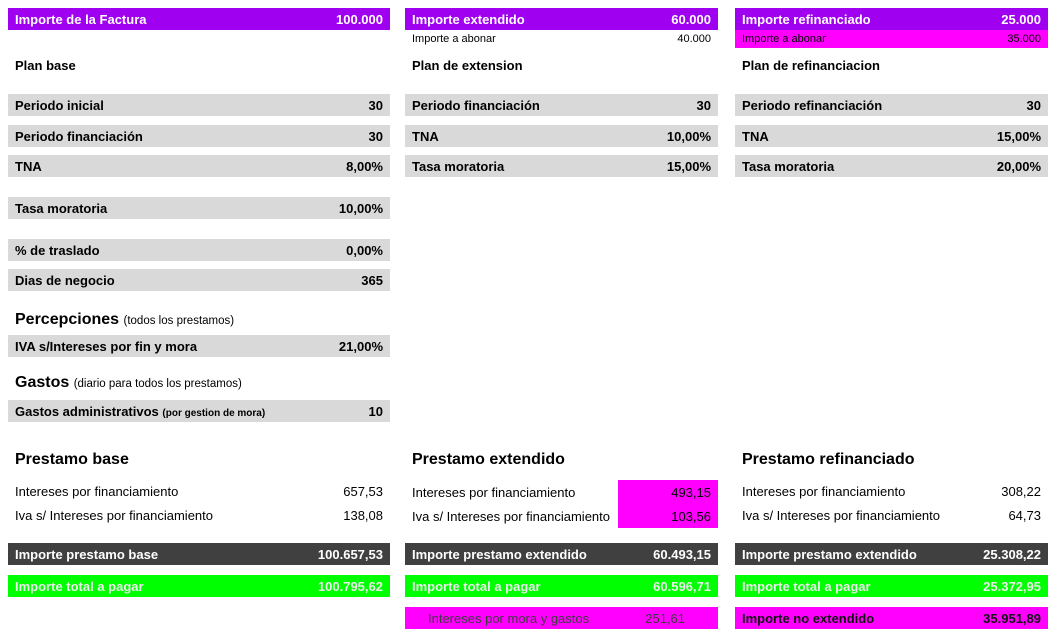 The image size is (1061, 635). What do you see at coordinates (891, 105) in the screenshot?
I see `param-row-periodo-refinanciacion: Periodo refinanciación 30` at bounding box center [891, 105].